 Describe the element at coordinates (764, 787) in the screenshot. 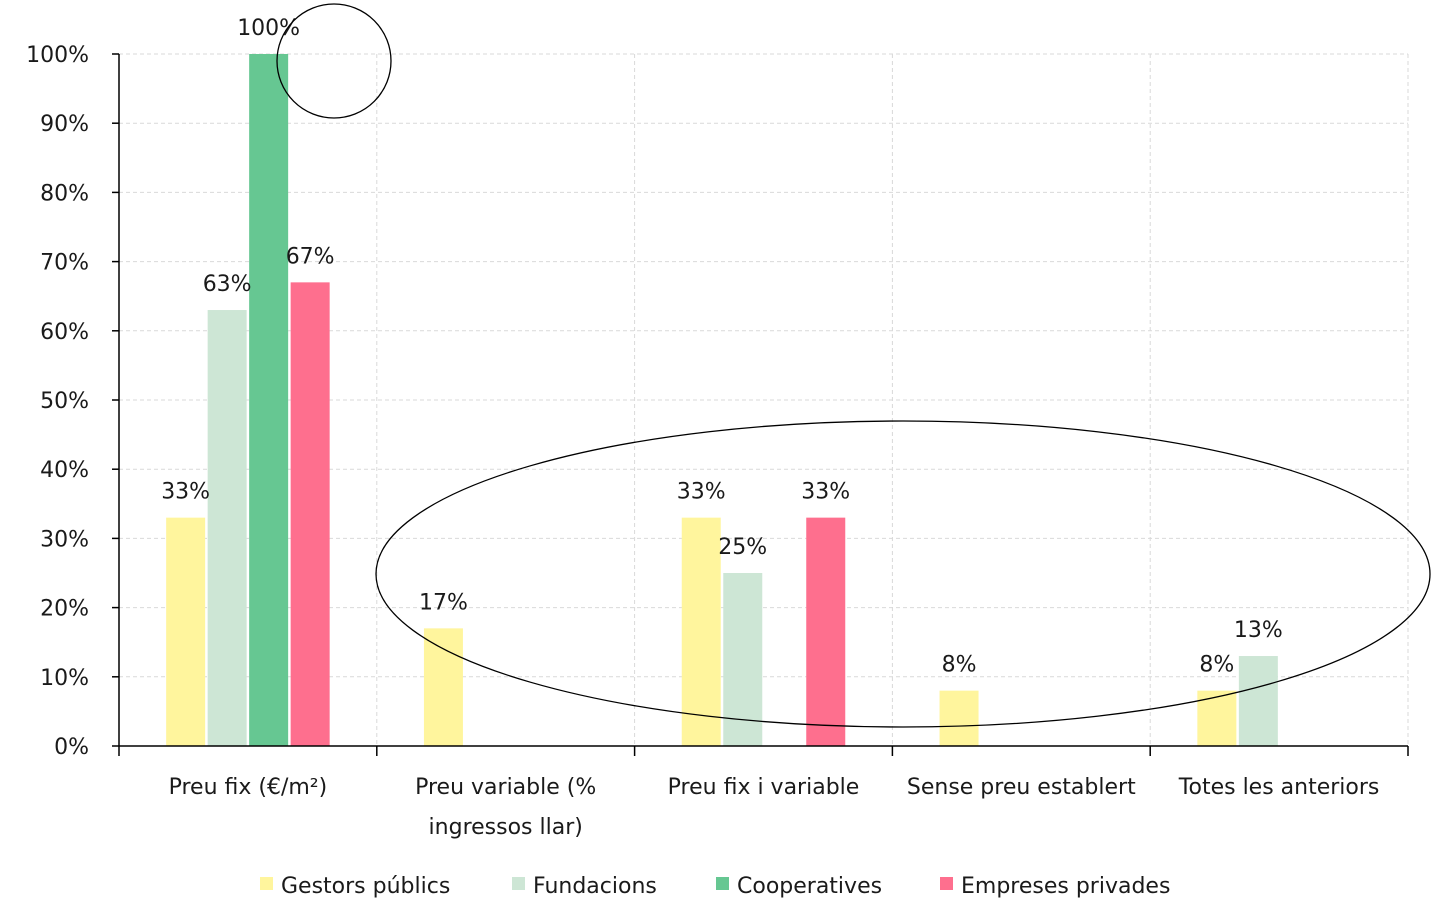

I see `x-tick-label: Preu fix i variable` at that location.